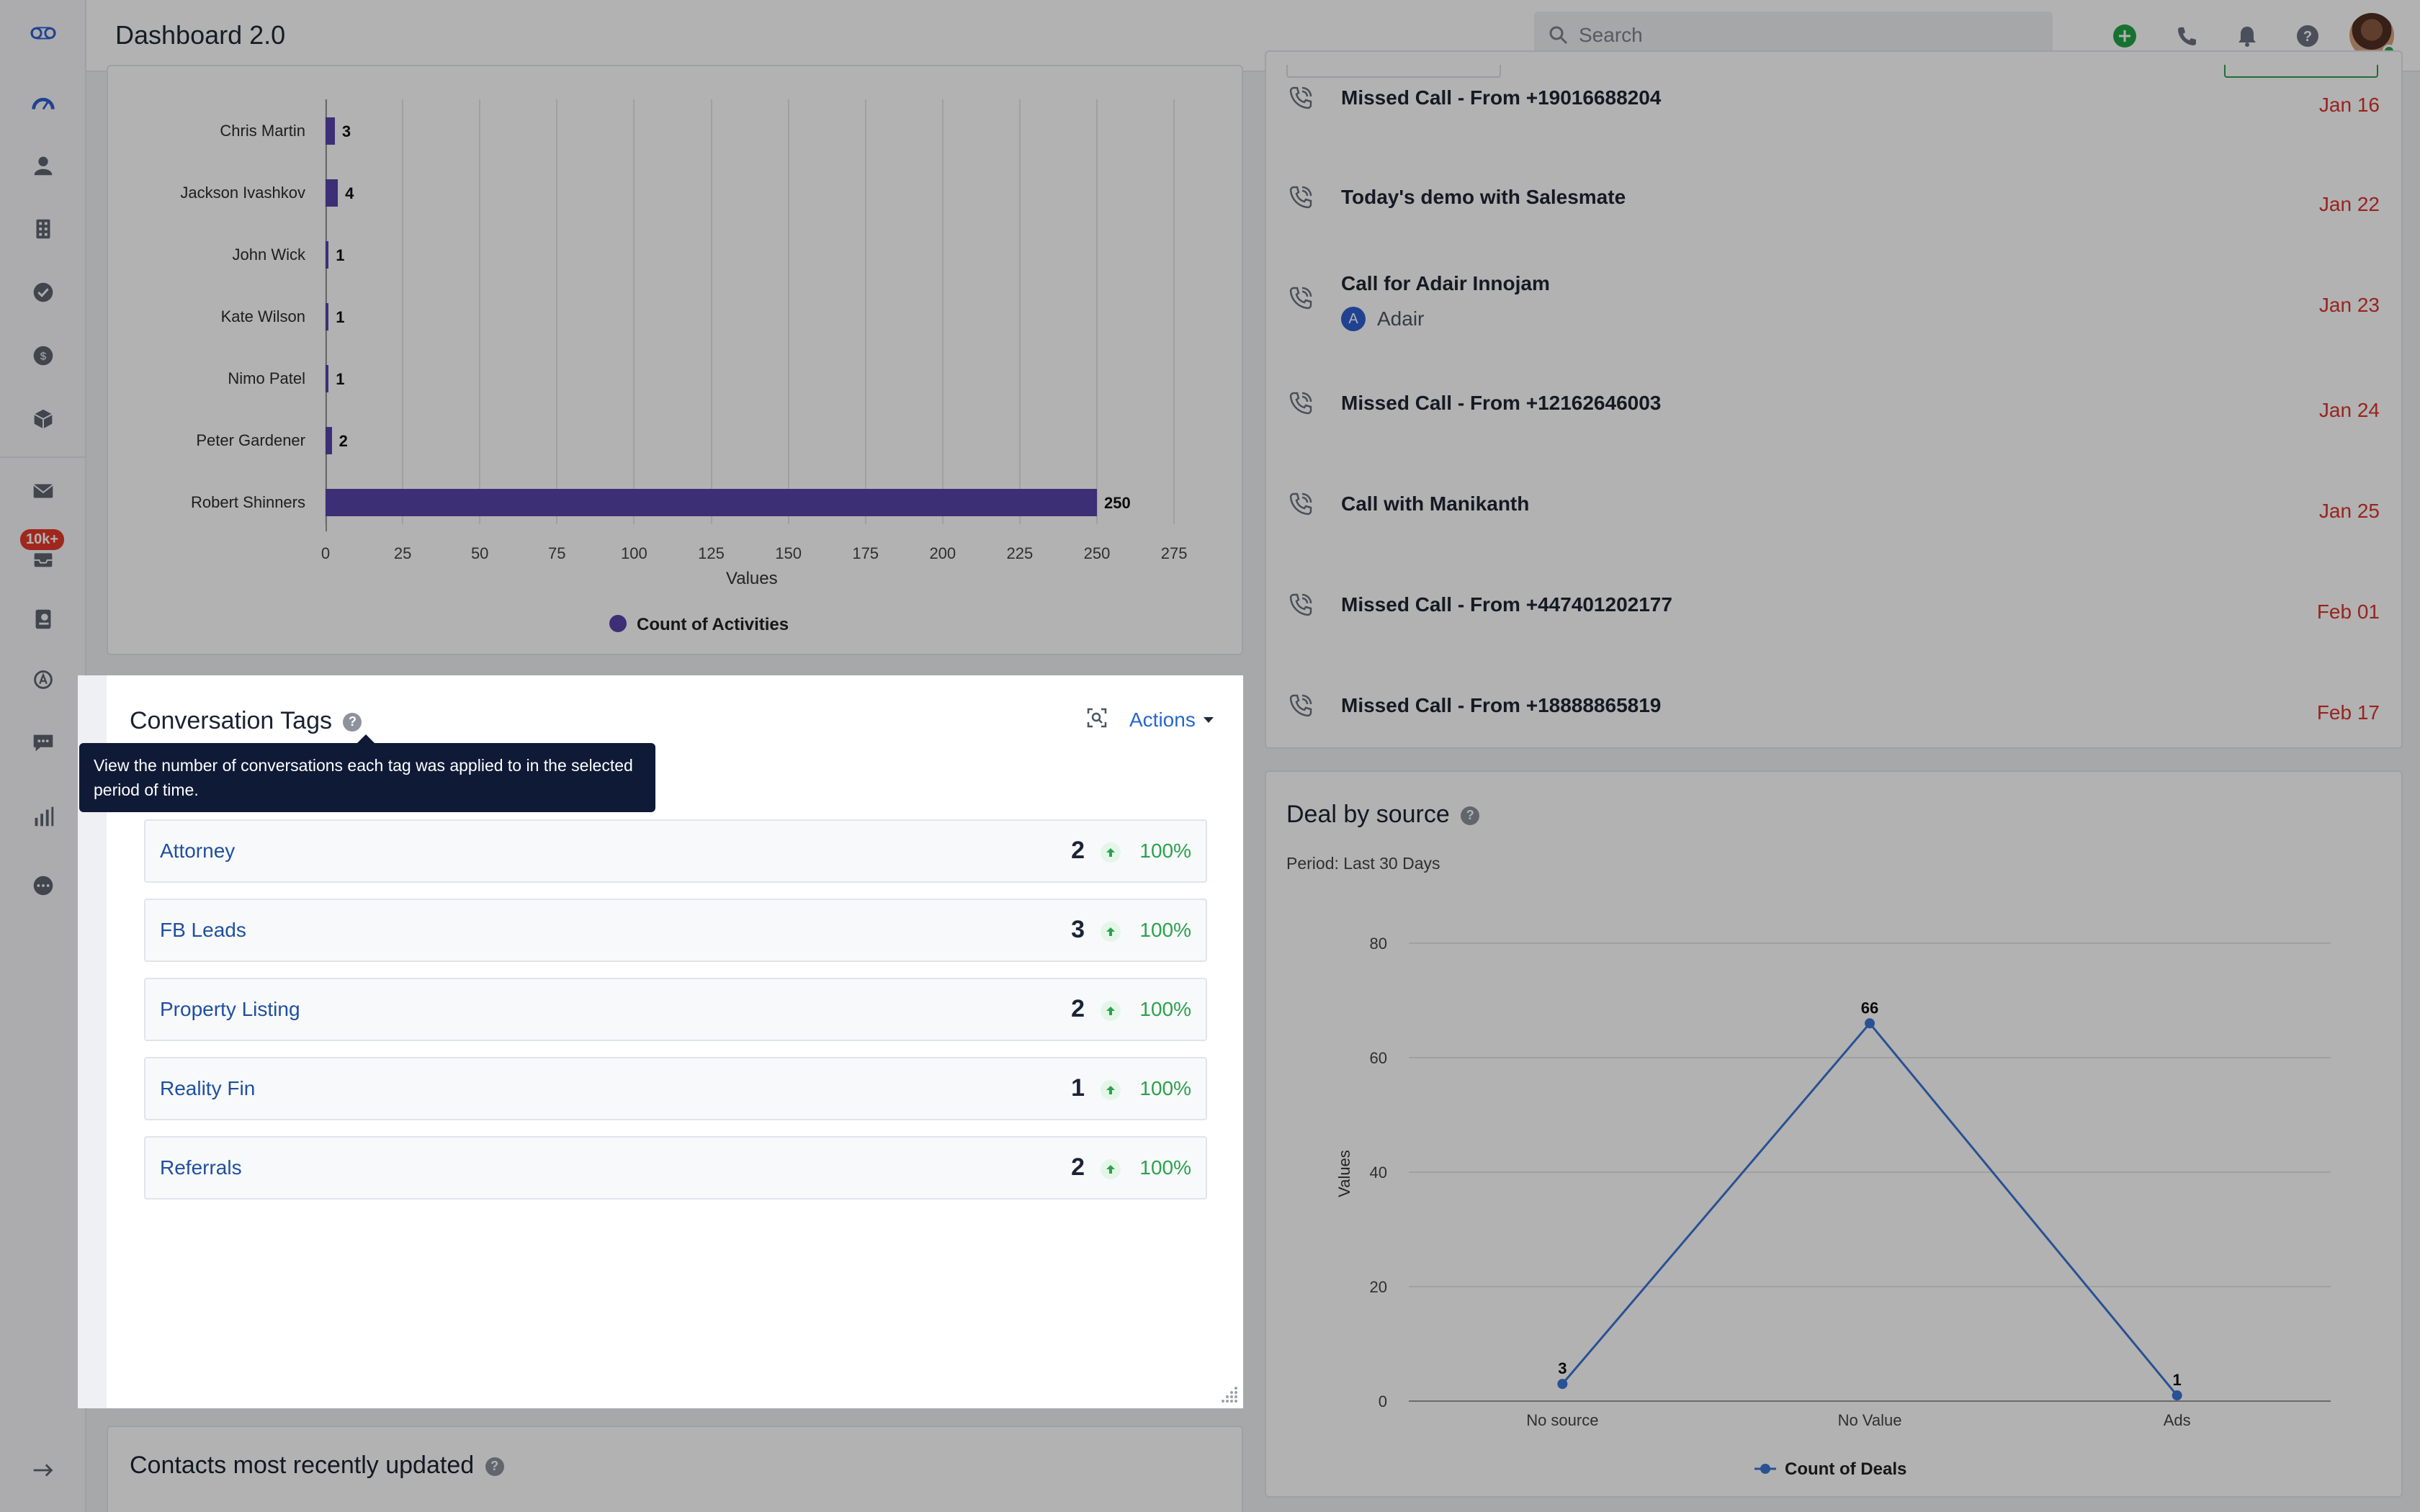 The image size is (2420, 1512). What do you see at coordinates (43, 886) in the screenshot?
I see `more-icon` at bounding box center [43, 886].